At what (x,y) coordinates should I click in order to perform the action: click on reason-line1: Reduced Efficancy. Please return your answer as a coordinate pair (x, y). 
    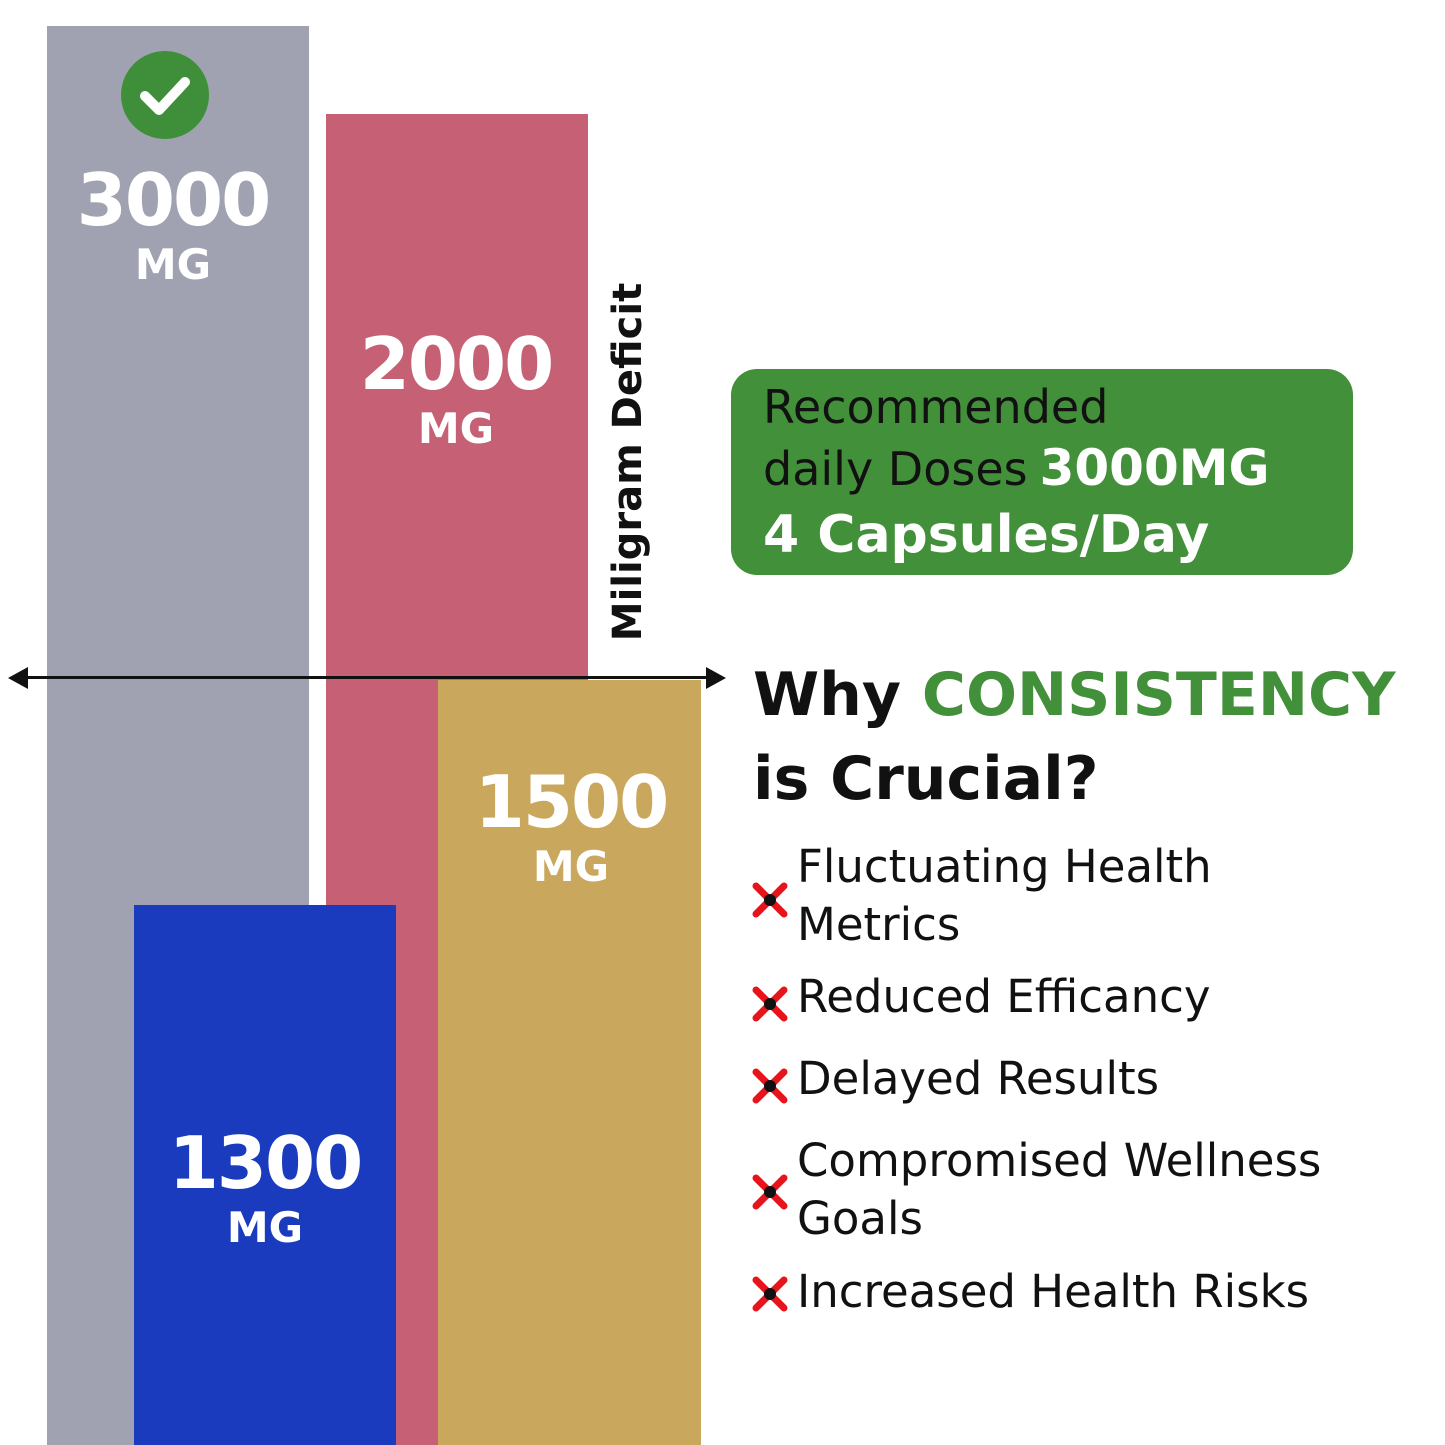
    Looking at the image, I should click on (1004, 996).